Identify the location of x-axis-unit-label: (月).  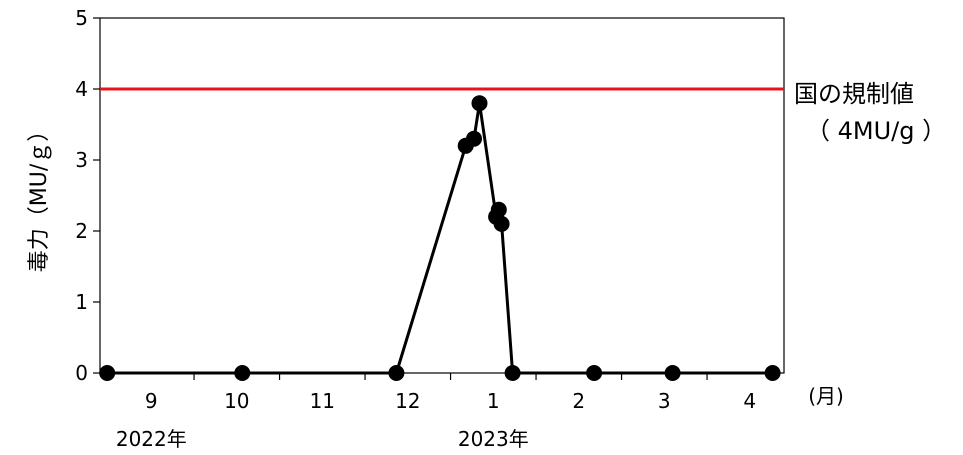
(826, 396).